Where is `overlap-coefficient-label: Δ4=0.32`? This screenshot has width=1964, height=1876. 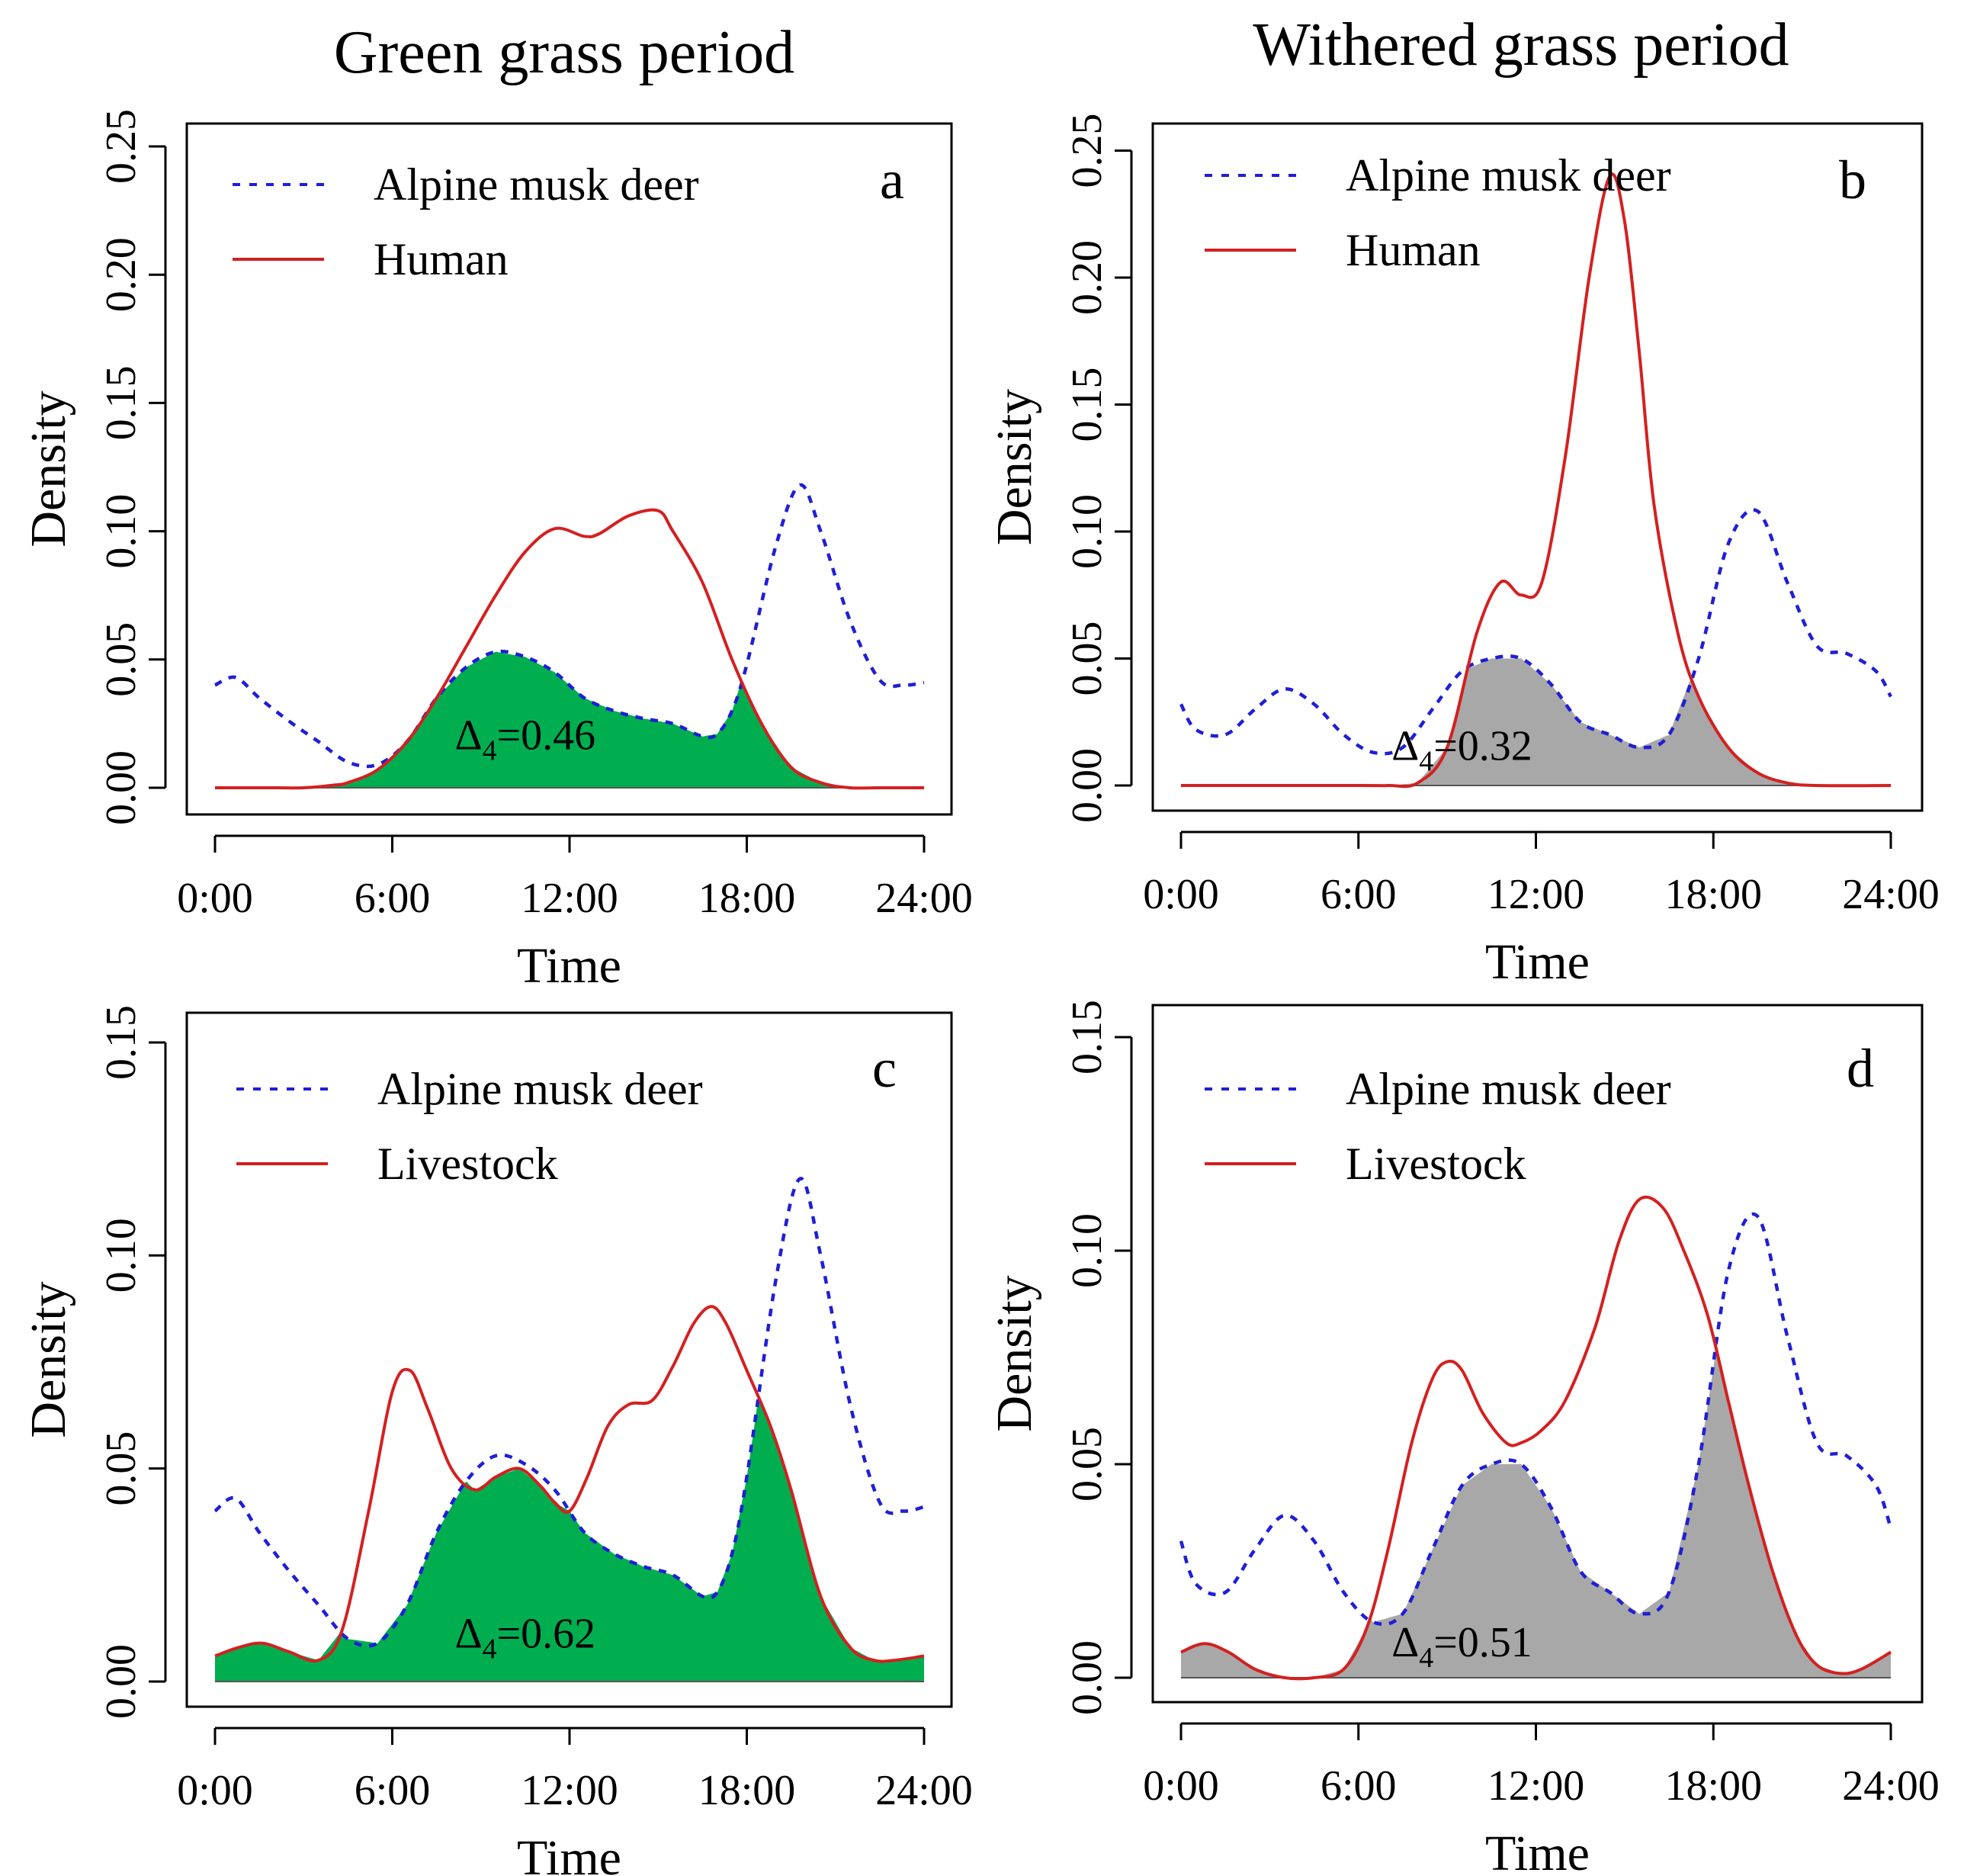 overlap-coefficient-label: Δ4=0.32 is located at coordinates (1461, 750).